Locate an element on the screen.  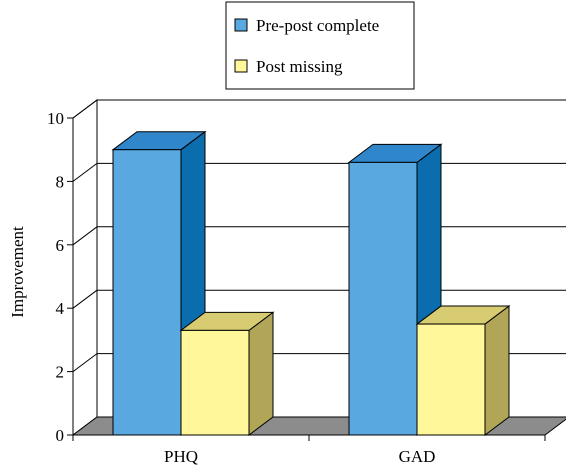
y-tick-label: 10 is located at coordinates (55, 118).